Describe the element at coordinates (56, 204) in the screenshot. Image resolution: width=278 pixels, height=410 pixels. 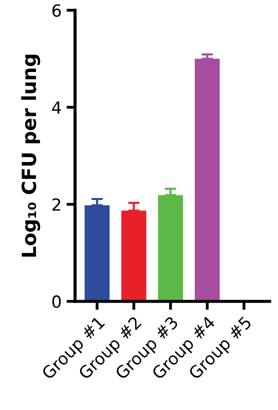
I see `y-tick-label: 2` at that location.